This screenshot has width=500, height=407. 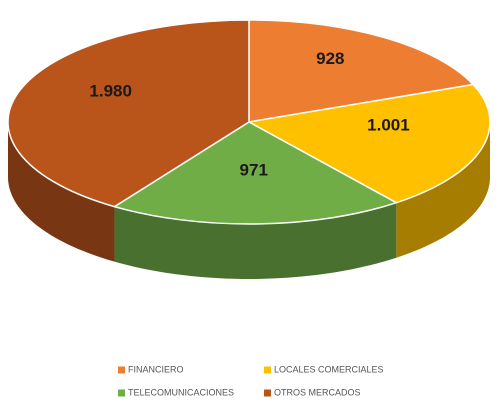 What do you see at coordinates (156, 369) in the screenshot?
I see `legend-label: FINANCIERO` at bounding box center [156, 369].